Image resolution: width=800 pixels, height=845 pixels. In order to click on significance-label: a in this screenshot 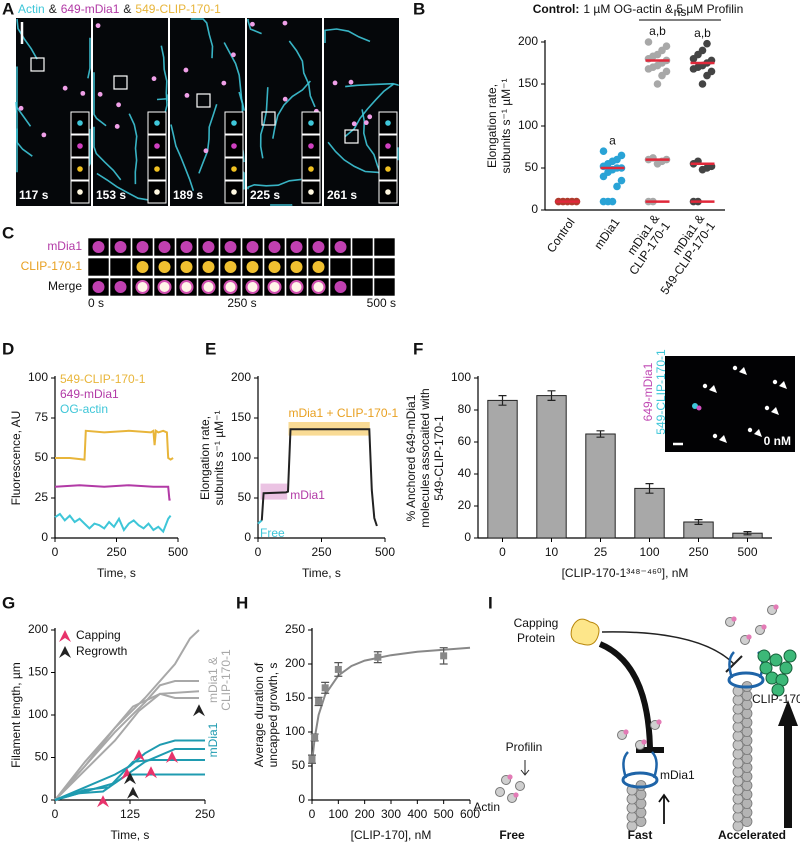, I will do `click(612, 140)`.